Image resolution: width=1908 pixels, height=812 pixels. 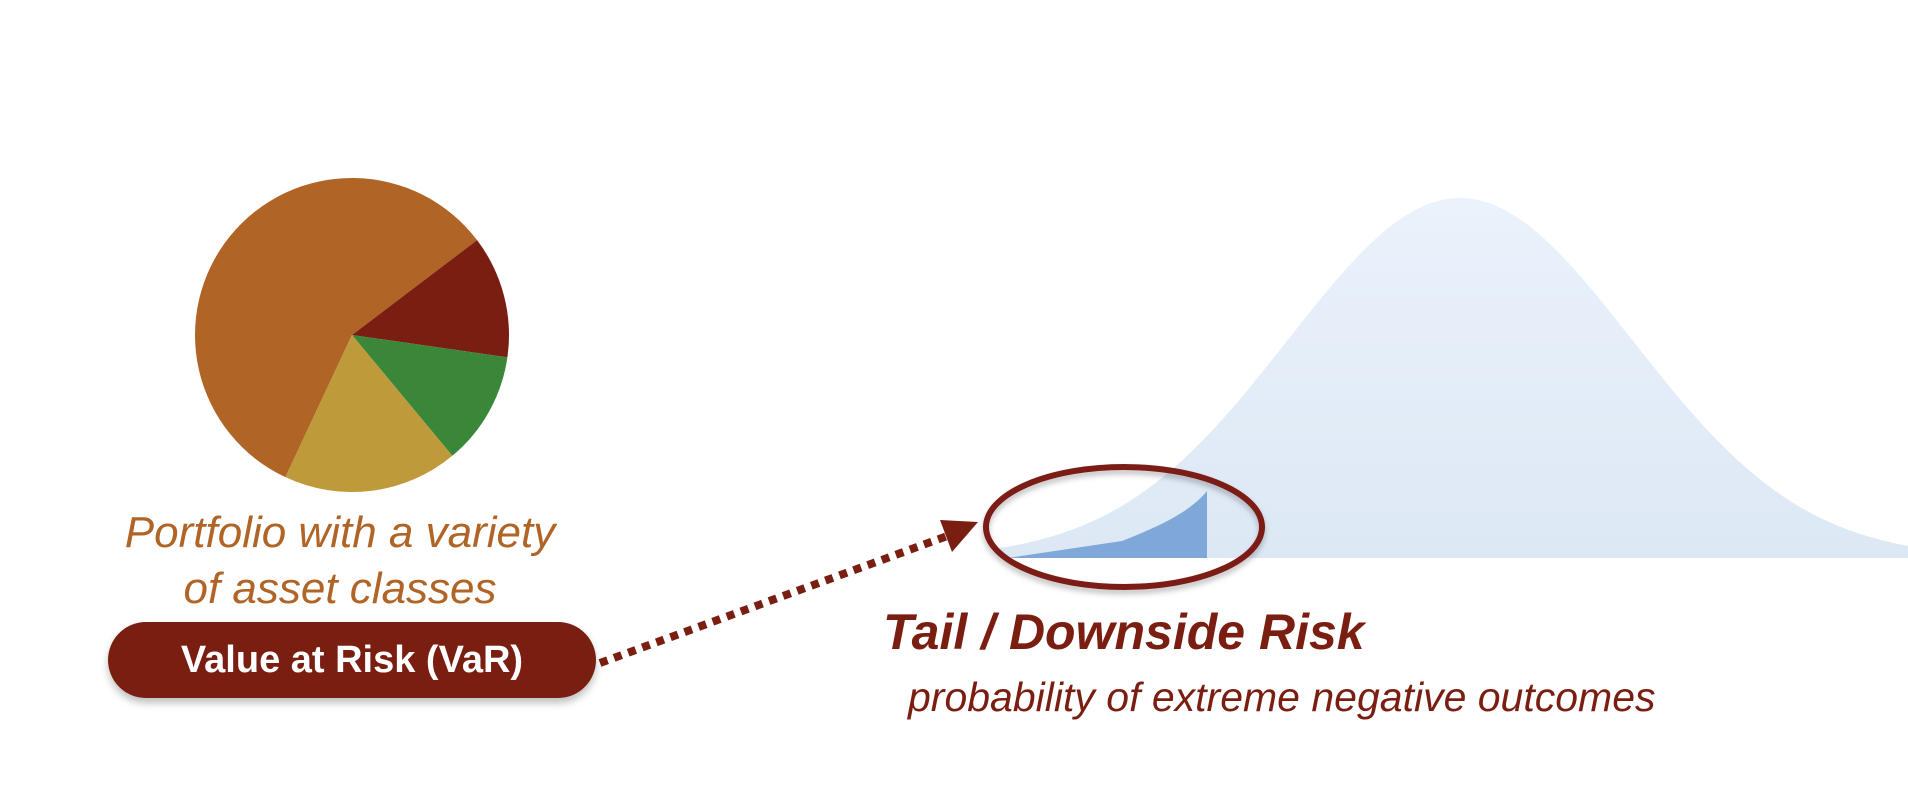 I want to click on arrow-head-icon, so click(x=959, y=536).